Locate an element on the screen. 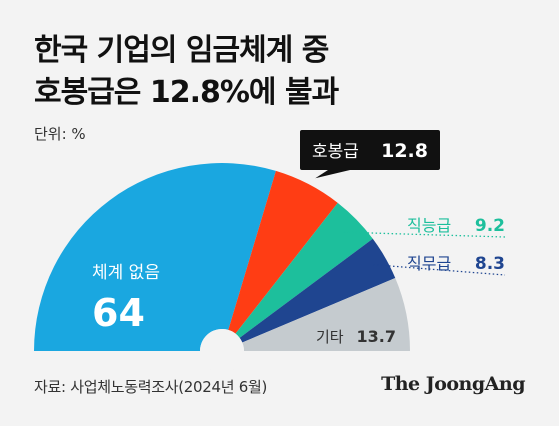  label-seniority-value: 12.8 is located at coordinates (404, 151).